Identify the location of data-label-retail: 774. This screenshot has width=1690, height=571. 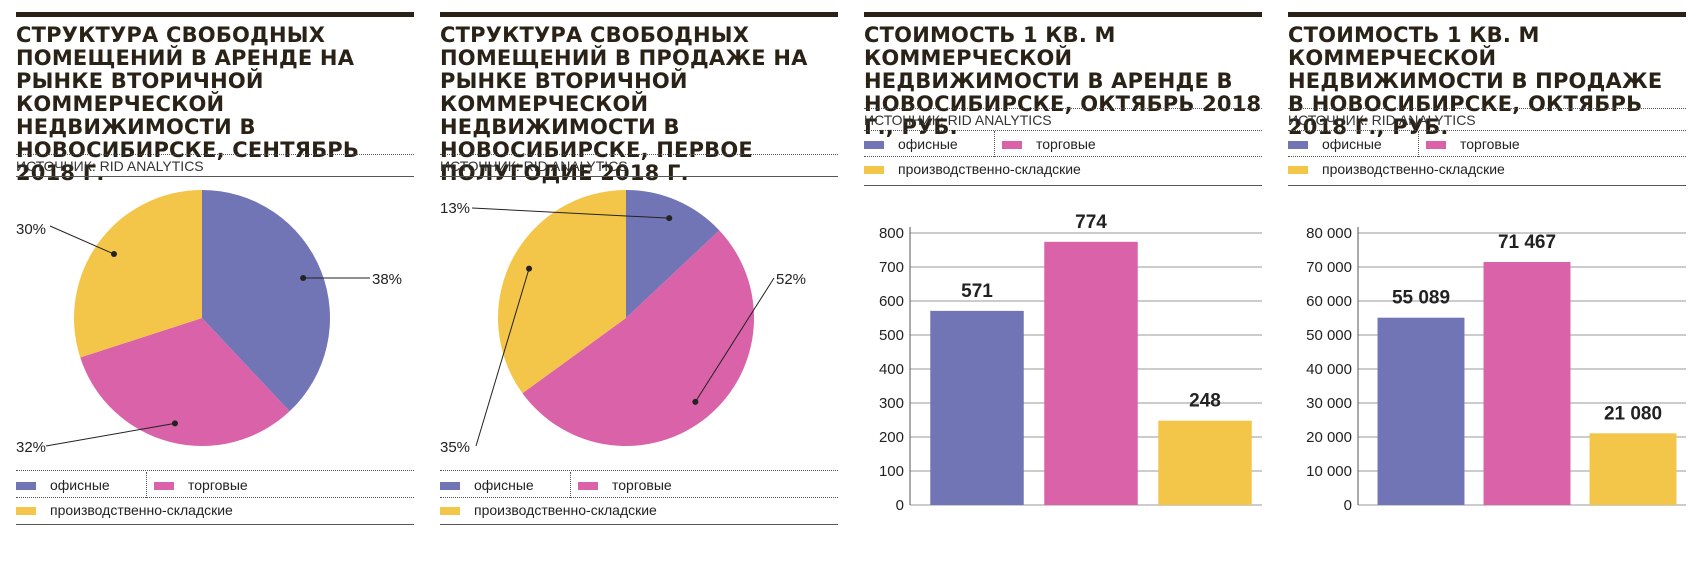
(1091, 222).